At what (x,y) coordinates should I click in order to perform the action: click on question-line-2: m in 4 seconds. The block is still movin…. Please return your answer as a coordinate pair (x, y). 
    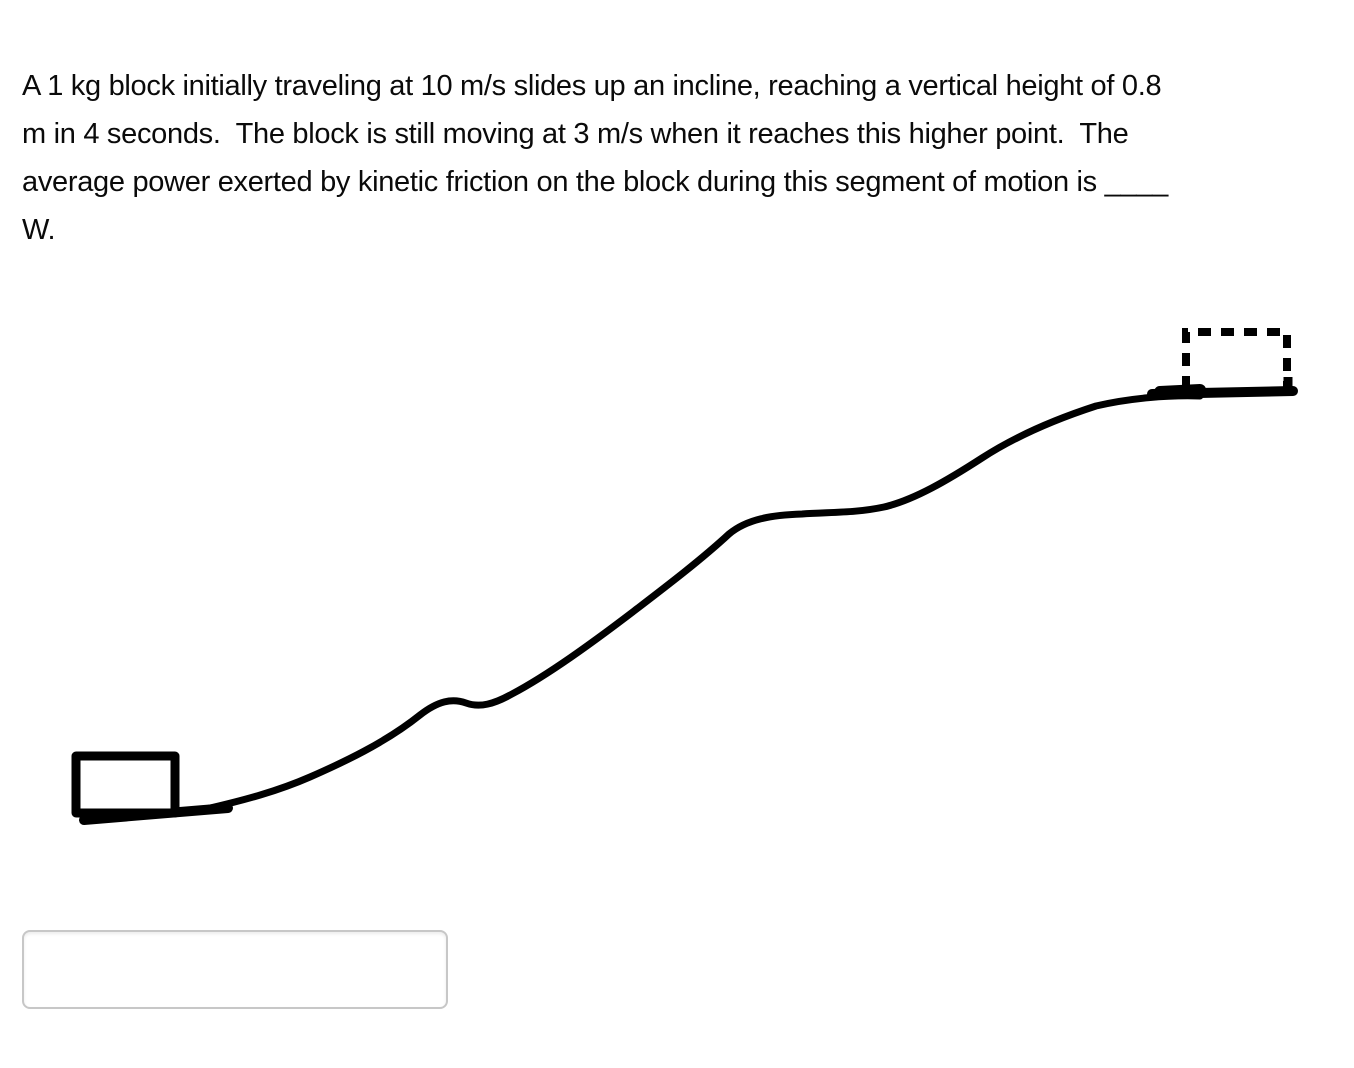
    Looking at the image, I should click on (575, 134).